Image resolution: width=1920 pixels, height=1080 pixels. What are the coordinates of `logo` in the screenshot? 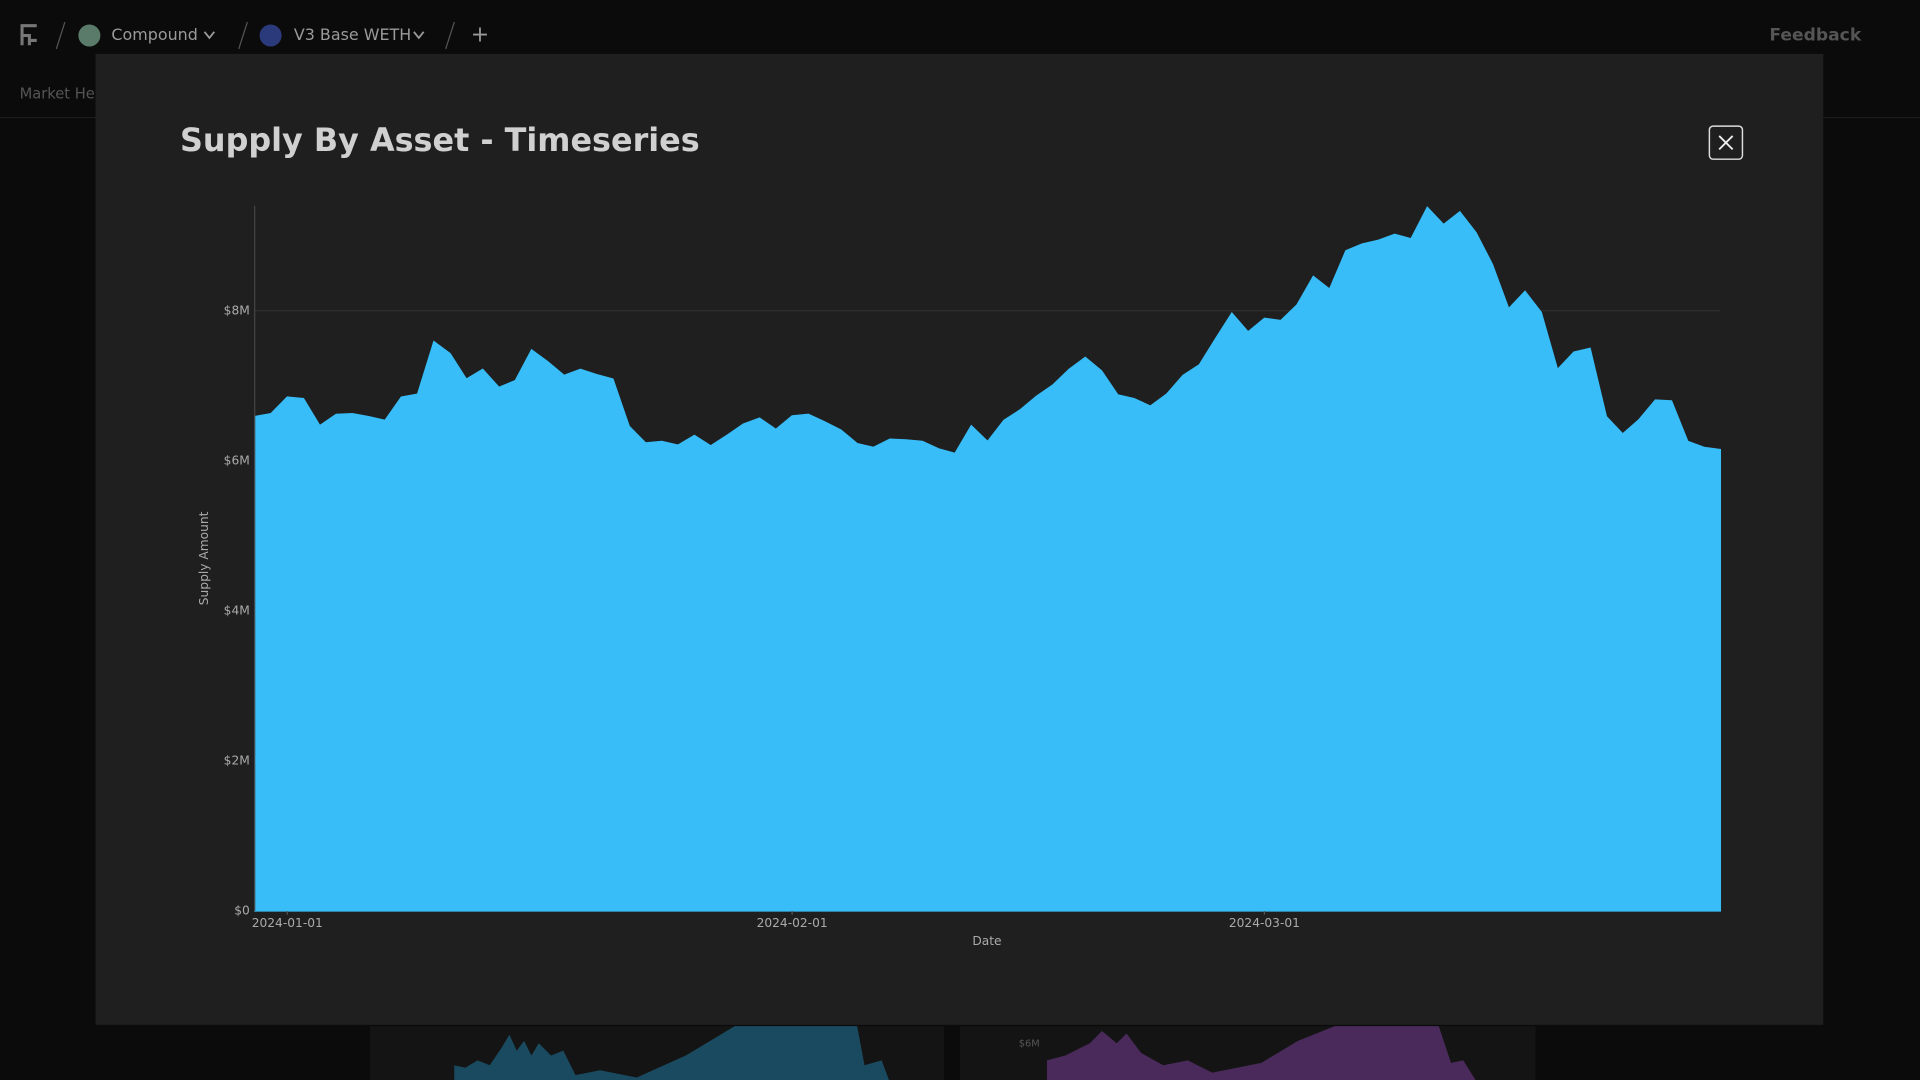 It's located at (28, 35).